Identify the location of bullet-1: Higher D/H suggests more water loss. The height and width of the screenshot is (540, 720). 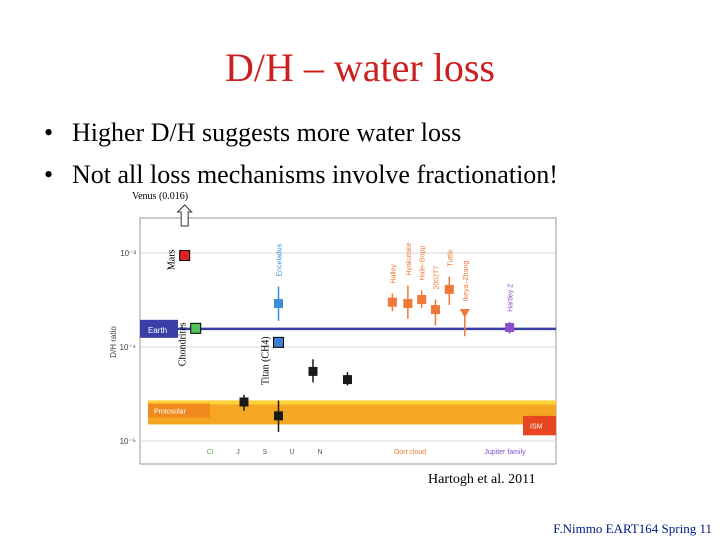
(301, 133).